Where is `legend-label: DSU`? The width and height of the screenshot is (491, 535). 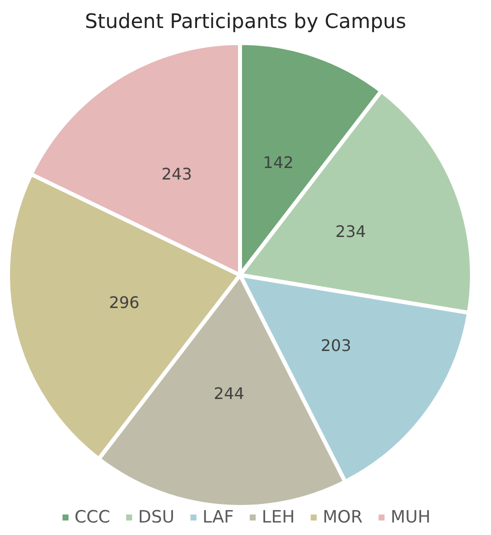
legend-label: DSU is located at coordinates (156, 518).